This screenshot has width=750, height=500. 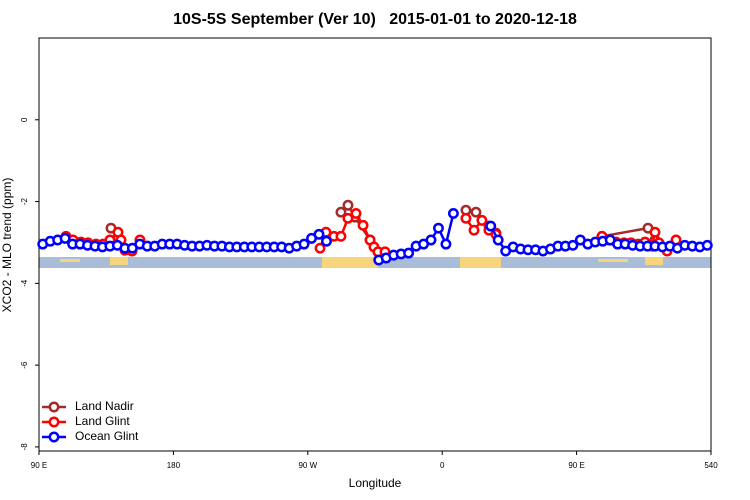 What do you see at coordinates (375, 483) in the screenshot?
I see `x-axis-label: Longitude` at bounding box center [375, 483].